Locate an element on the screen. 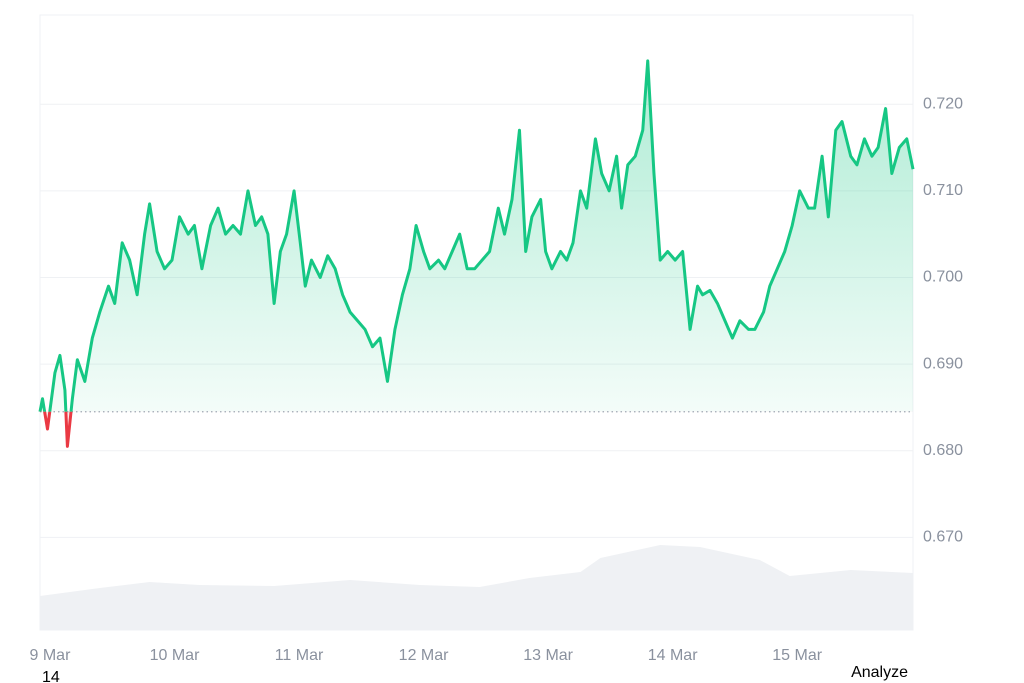  y-tick-label: 0.720 is located at coordinates (943, 103).